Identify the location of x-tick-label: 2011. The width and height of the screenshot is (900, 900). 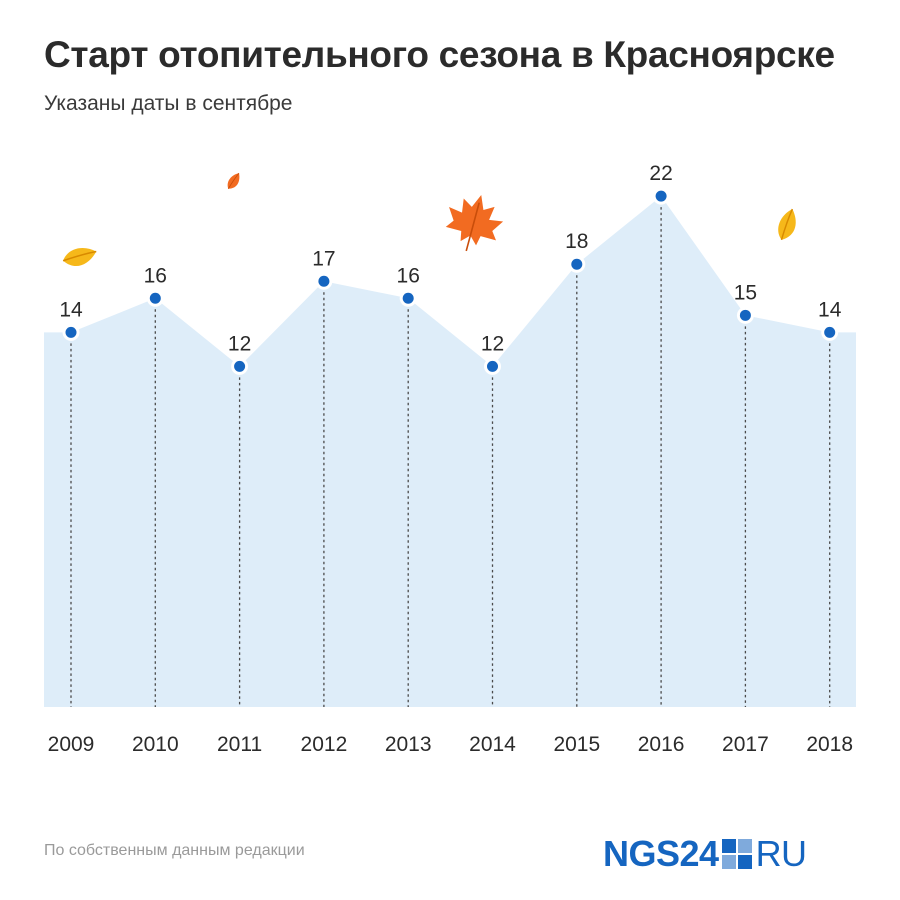
(239, 744).